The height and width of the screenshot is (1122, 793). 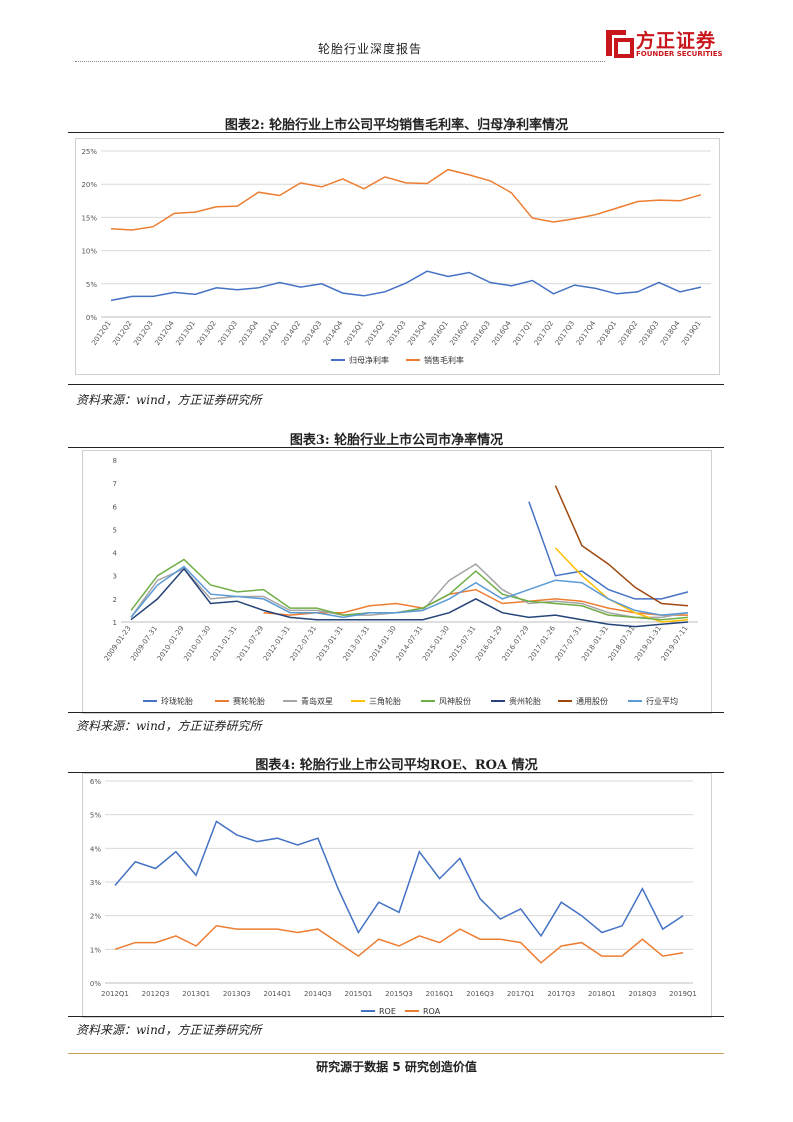 I want to click on legend-label: 青岛双星, so click(x=317, y=701).